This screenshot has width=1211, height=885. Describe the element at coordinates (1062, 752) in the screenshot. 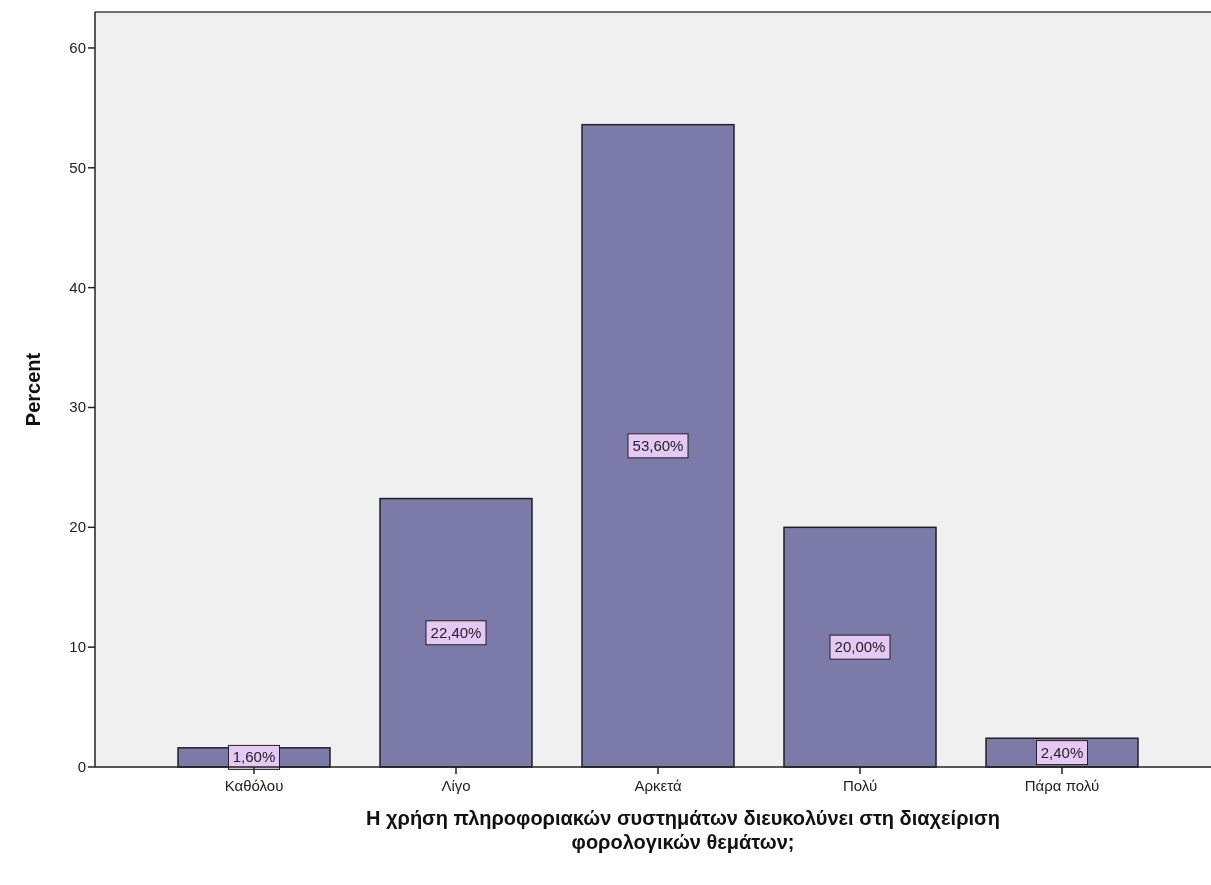

I see `data-label: 2,40%` at that location.